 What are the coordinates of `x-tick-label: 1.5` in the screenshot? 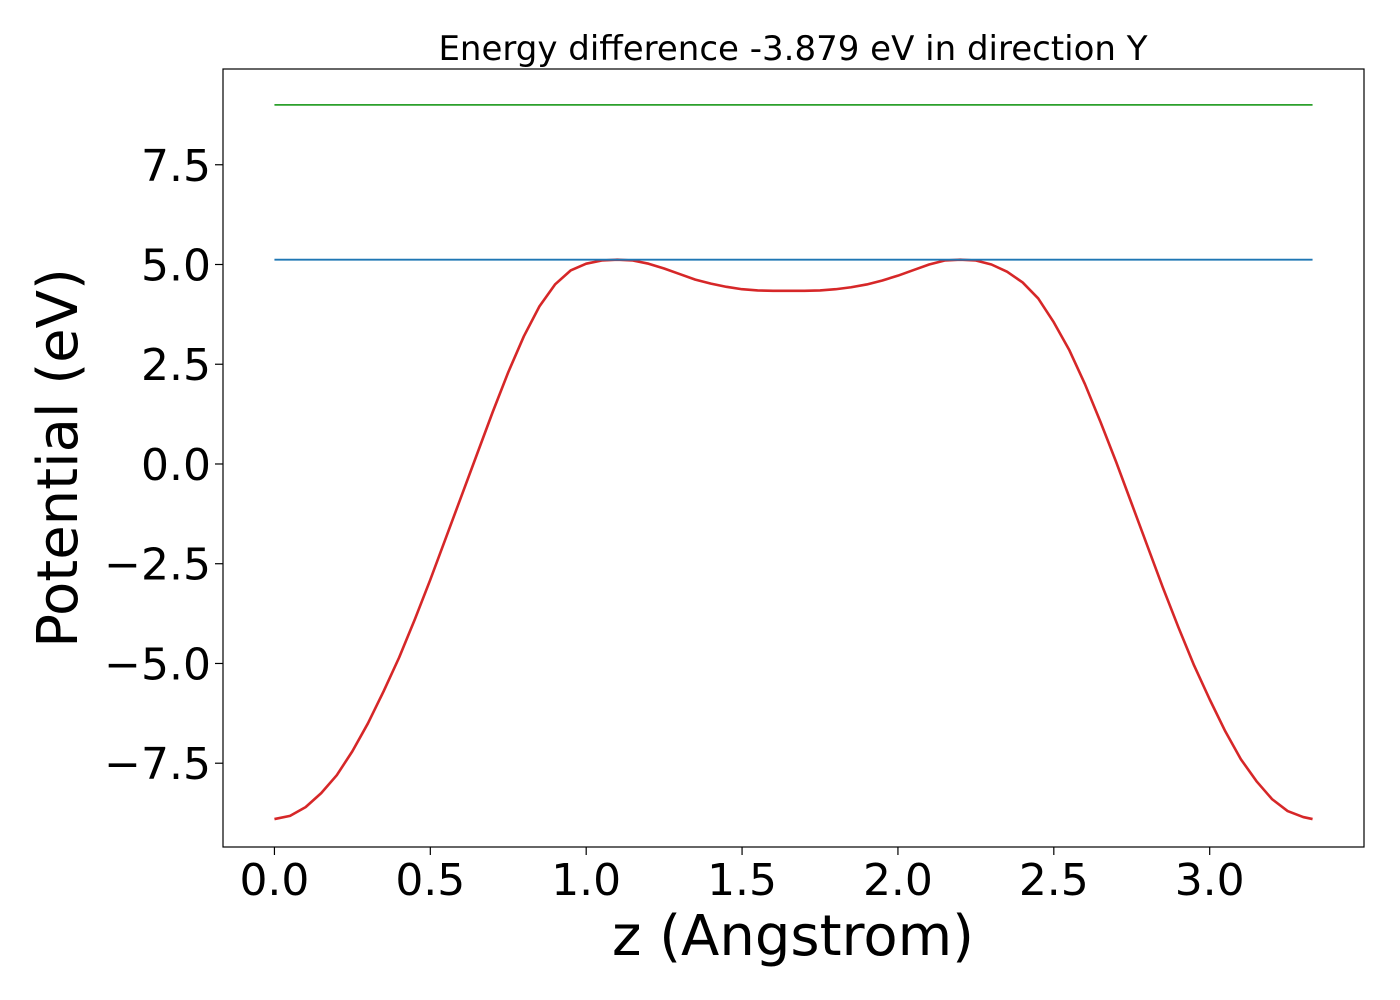 It's located at (742, 880).